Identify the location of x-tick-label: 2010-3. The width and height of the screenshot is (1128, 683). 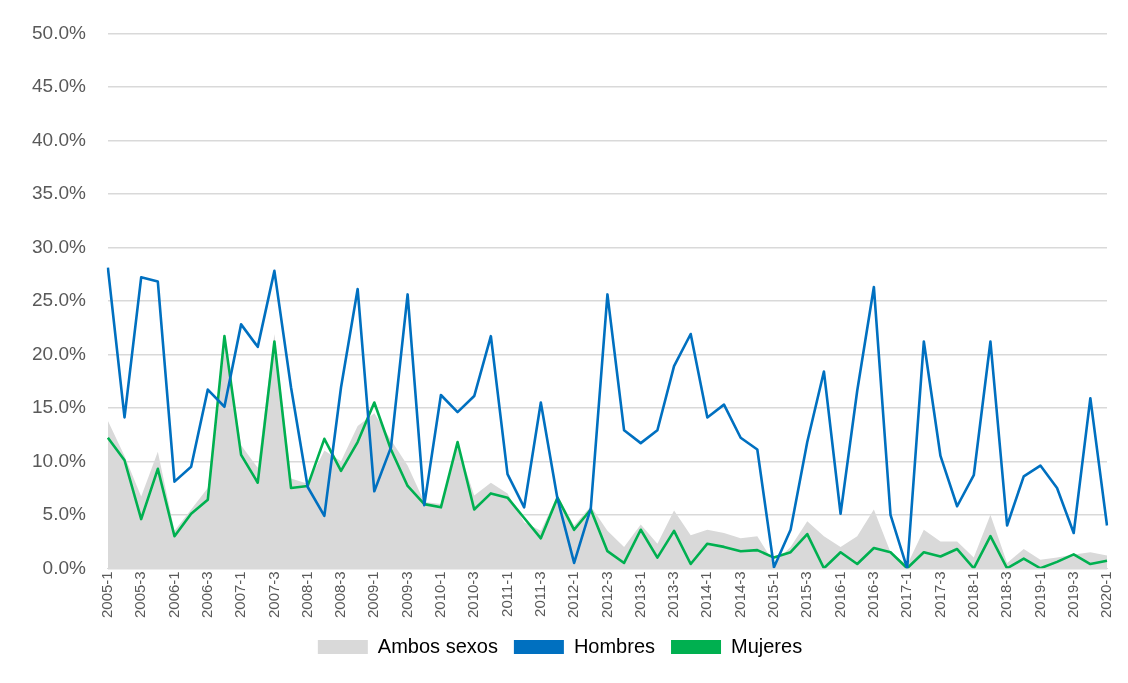
(473, 595).